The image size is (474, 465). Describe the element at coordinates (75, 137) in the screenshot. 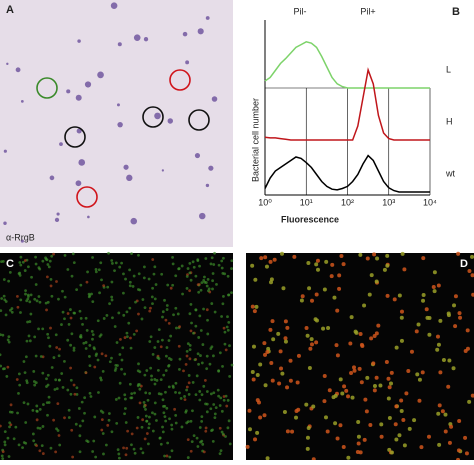

I see `circle-marker` at that location.